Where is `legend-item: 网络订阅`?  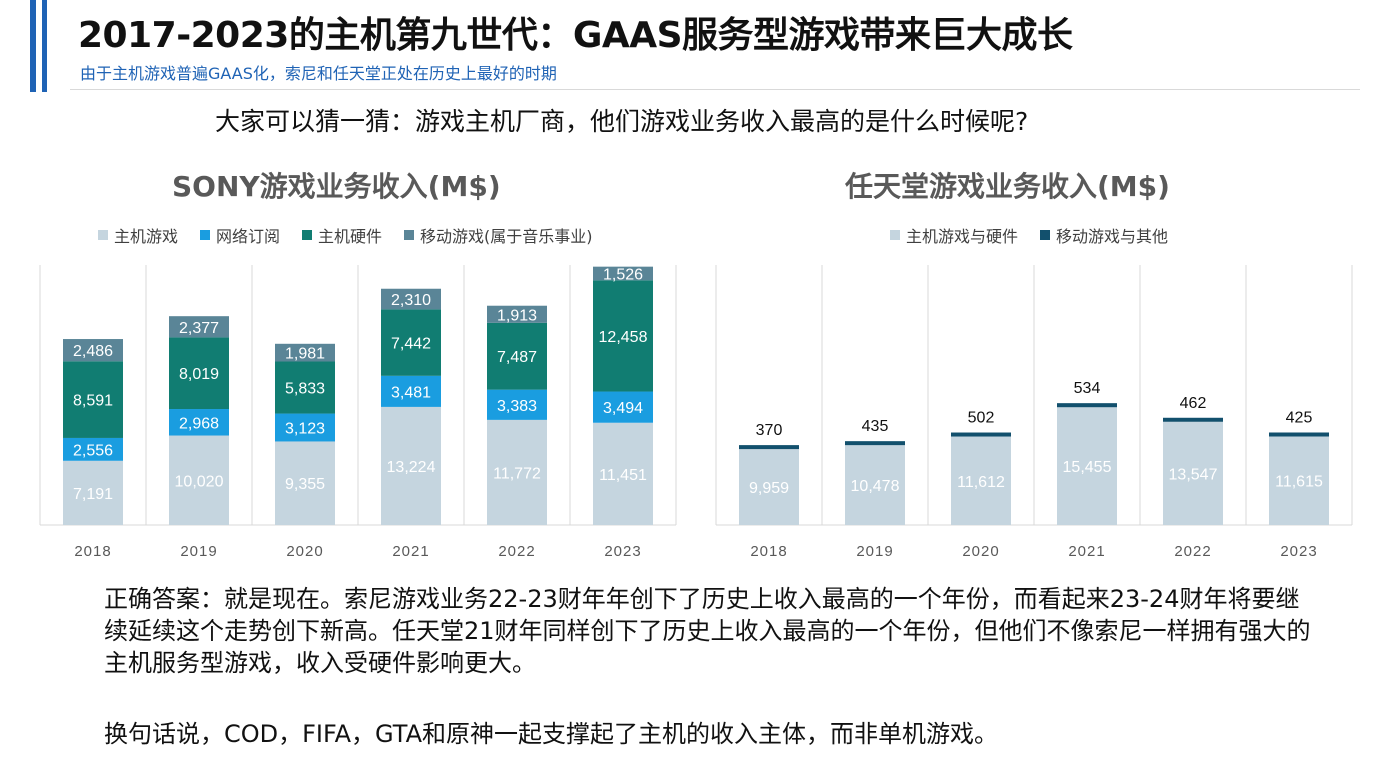
legend-item: 网络订阅 is located at coordinates (240, 235).